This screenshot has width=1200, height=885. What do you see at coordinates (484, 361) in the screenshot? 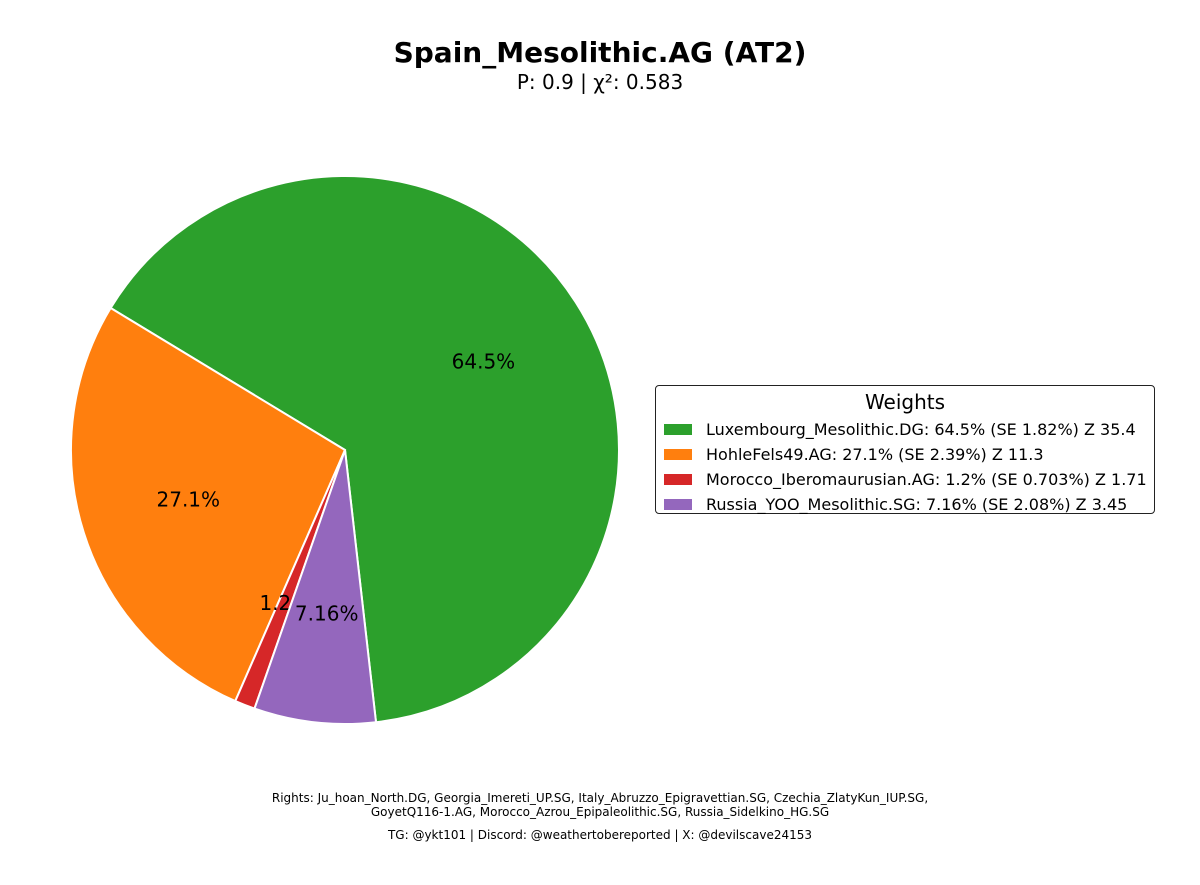
I see `slice-label: 64.5%` at bounding box center [484, 361].